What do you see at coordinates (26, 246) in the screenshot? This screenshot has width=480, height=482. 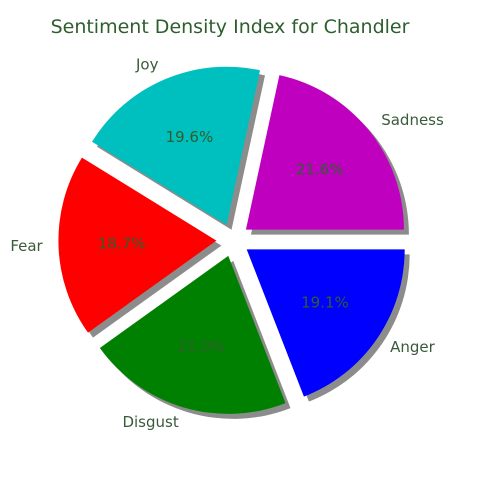 I see `slice-label-fear: Fear` at bounding box center [26, 246].